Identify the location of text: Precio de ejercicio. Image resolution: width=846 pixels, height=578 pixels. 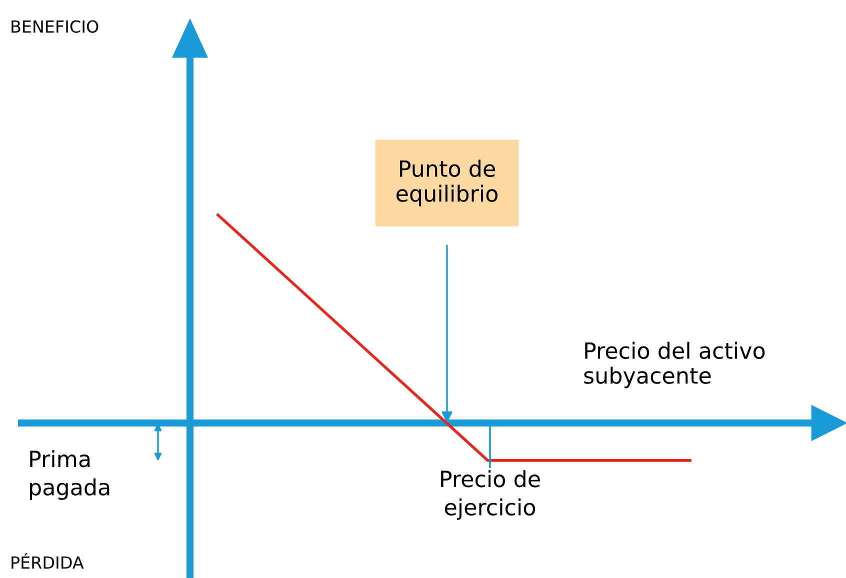
(490, 495).